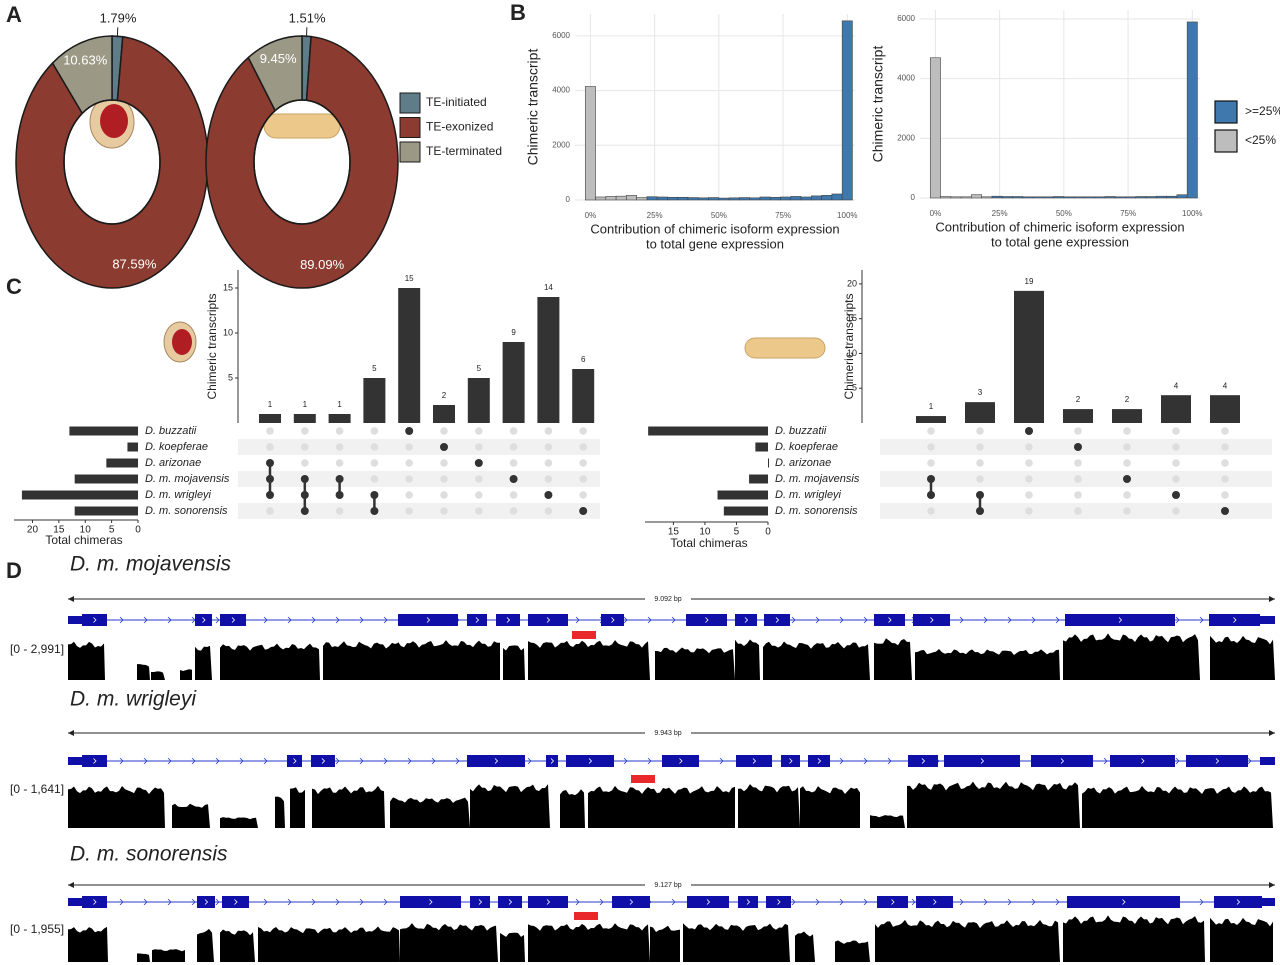 Image resolution: width=1280 pixels, height=965 pixels. I want to click on y-tick-label: 2000, so click(561, 144).